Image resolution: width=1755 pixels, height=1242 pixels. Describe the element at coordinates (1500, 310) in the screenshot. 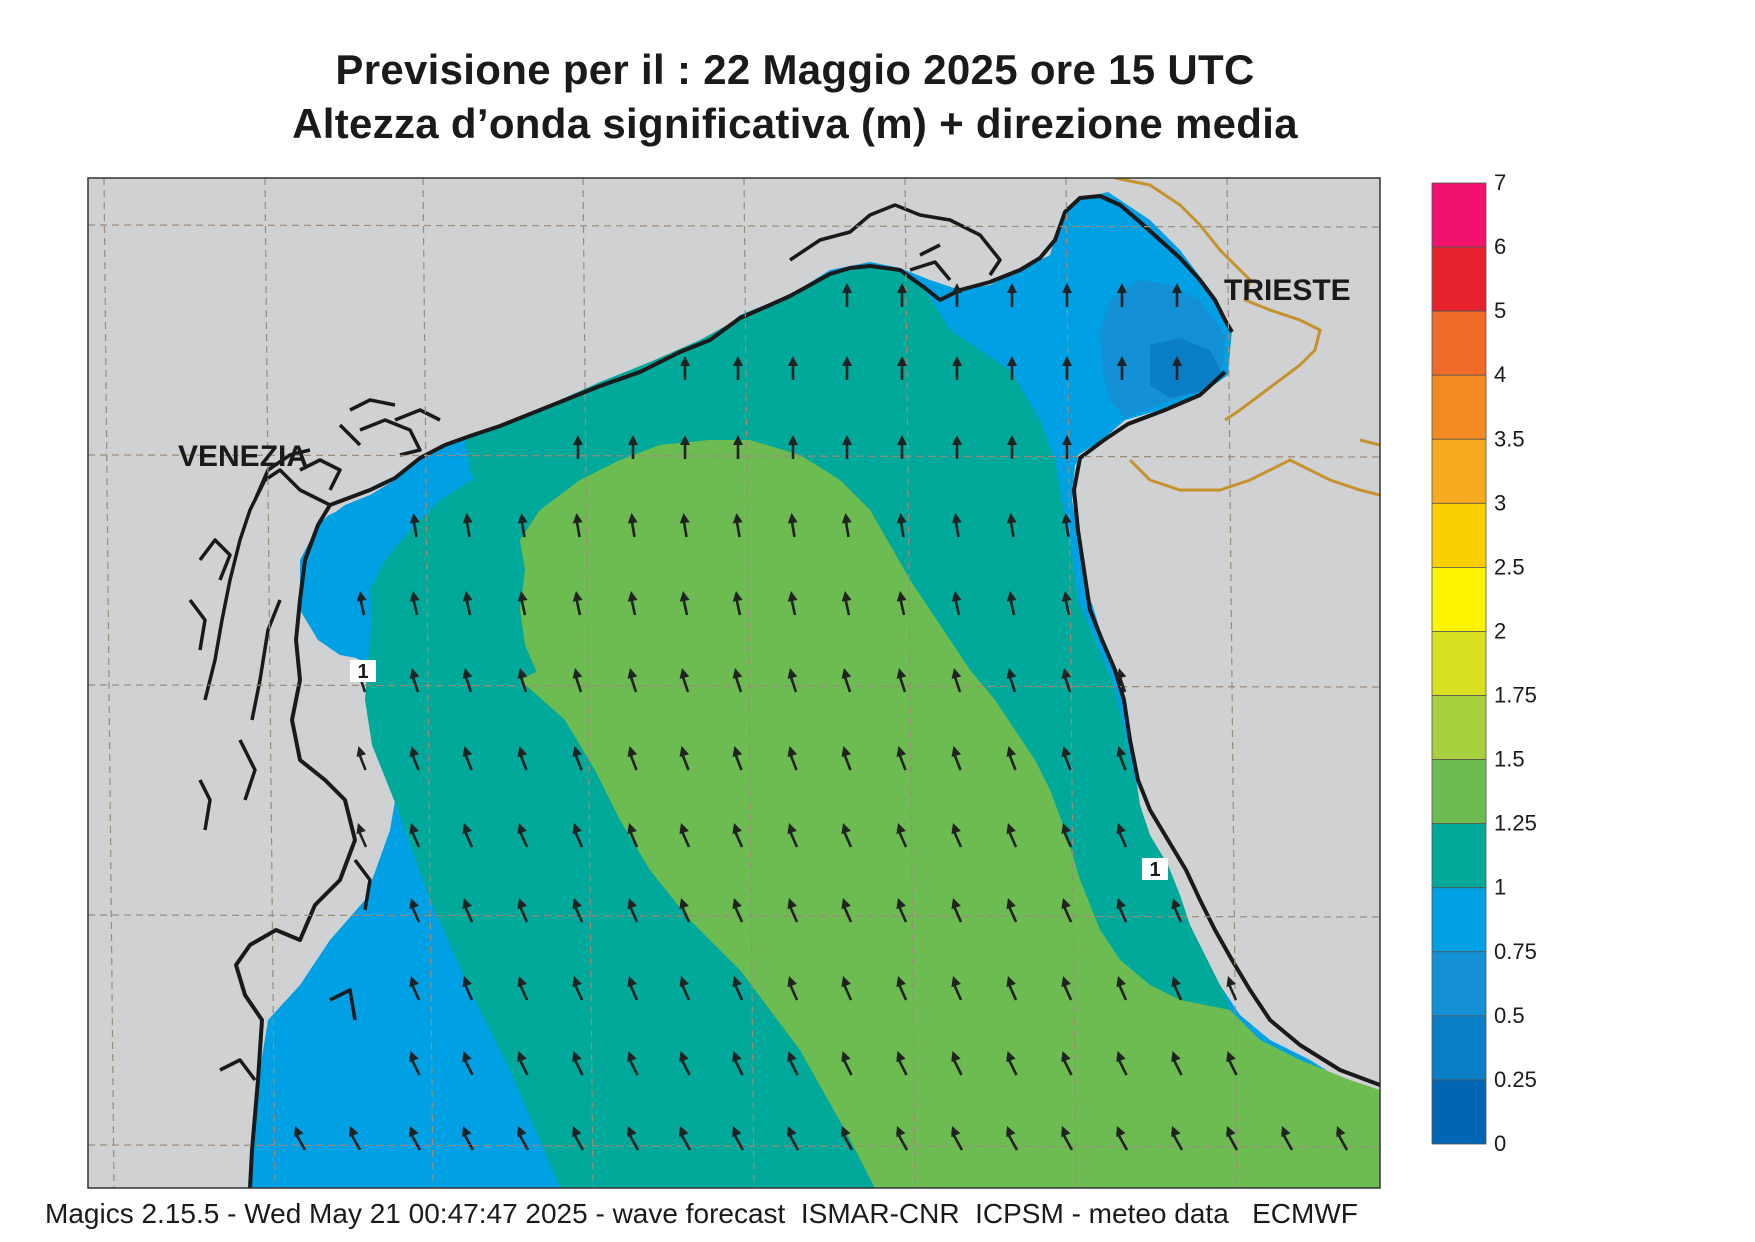

I see `legend-label: 5` at that location.